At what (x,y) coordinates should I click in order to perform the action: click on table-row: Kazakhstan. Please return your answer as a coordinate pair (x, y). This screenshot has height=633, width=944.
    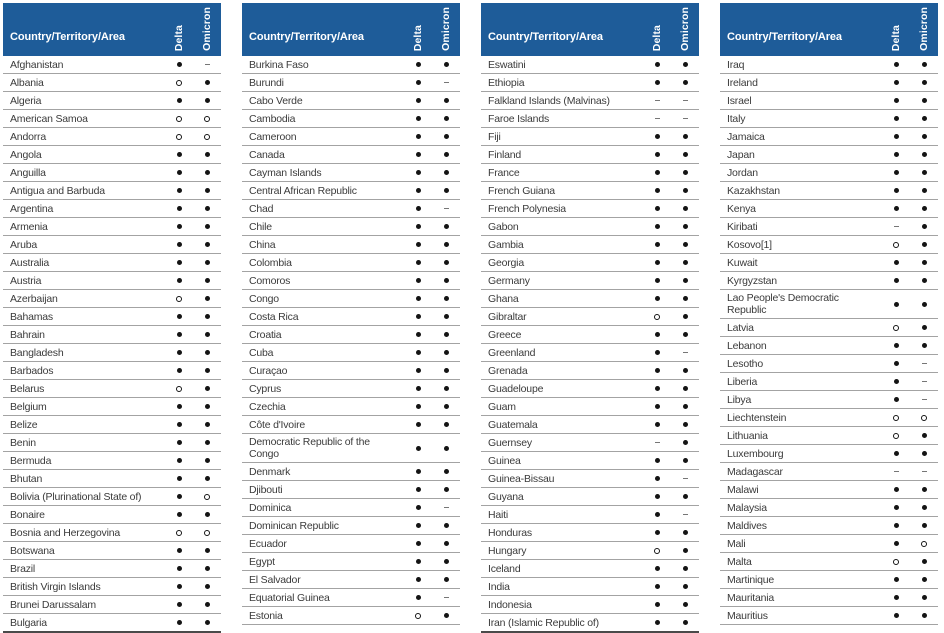
    Looking at the image, I should click on (829, 191).